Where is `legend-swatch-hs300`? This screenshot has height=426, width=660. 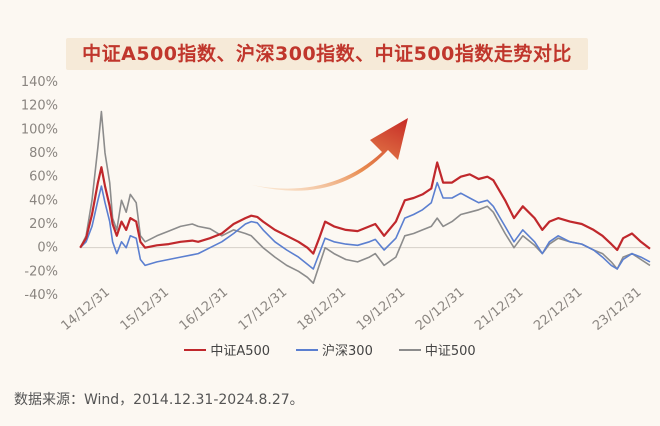 legend-swatch-hs300 is located at coordinates (307, 349).